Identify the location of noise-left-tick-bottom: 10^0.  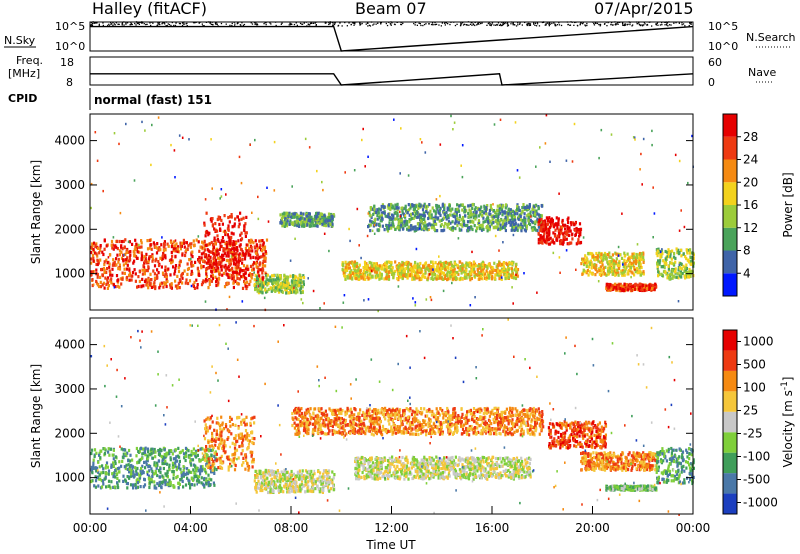
(70, 46).